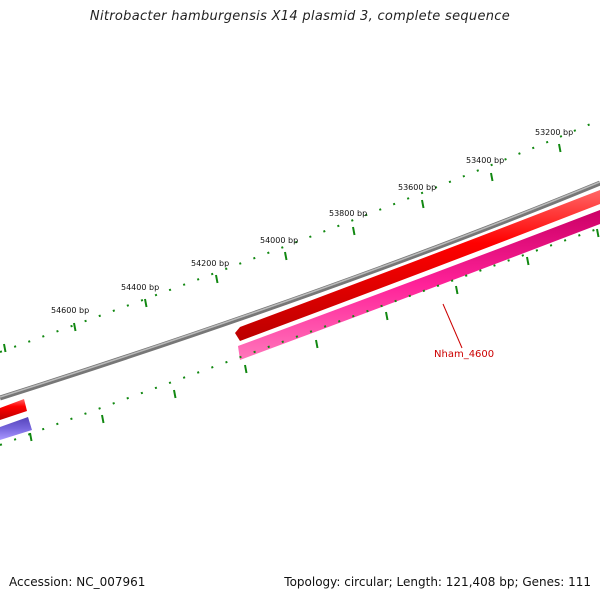 The height and width of the screenshot is (600, 600). I want to click on scale-label: 54000 bp, so click(279, 240).